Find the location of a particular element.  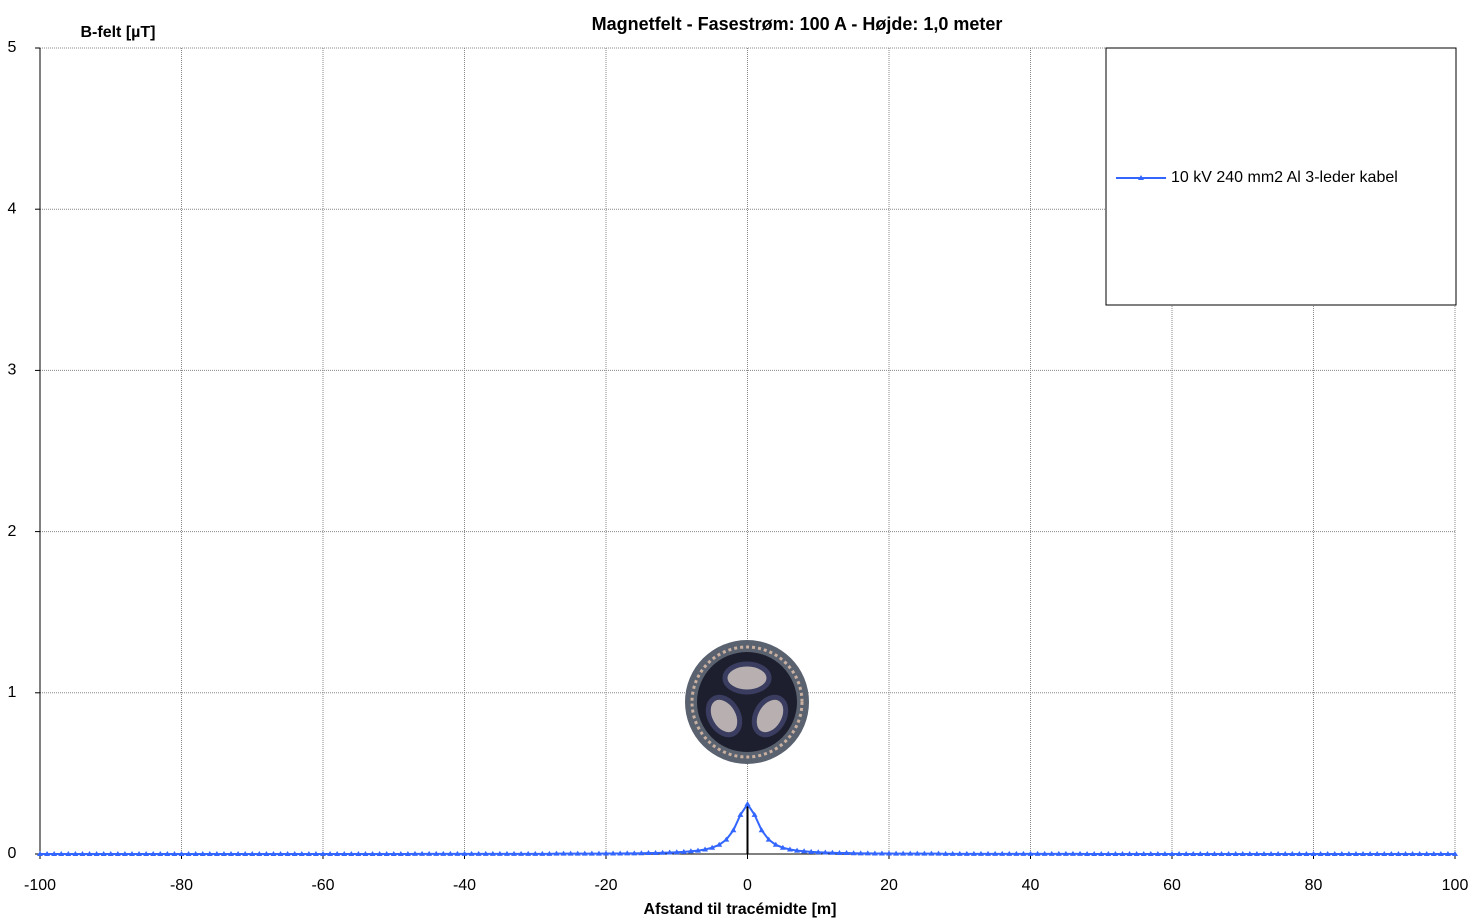

x-tick-label: 80 is located at coordinates (1314, 885).